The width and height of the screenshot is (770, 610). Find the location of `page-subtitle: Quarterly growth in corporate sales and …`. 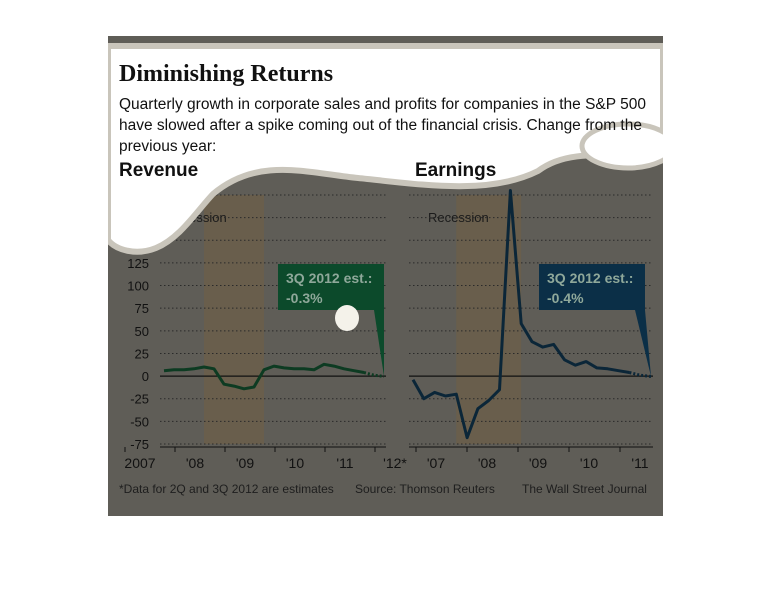

page-subtitle: Quarterly growth in corporate sales and … is located at coordinates (382, 125).